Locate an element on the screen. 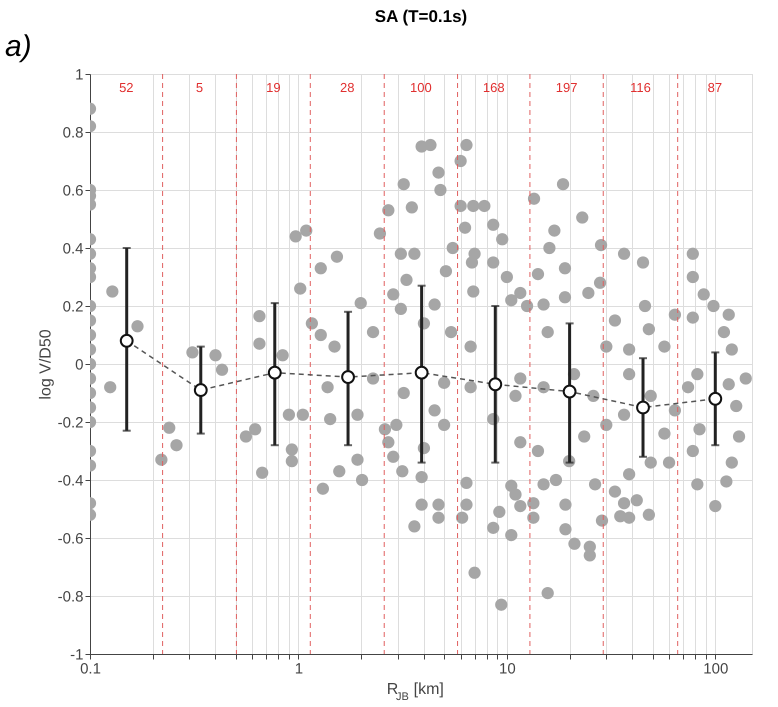  x-tick-label: 10 is located at coordinates (507, 669).